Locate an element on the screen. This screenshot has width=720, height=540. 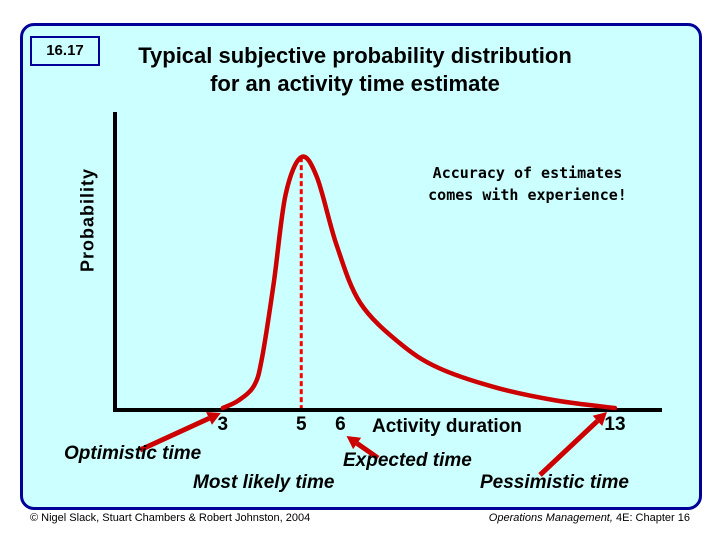
note-line-2: comes with experience! is located at coordinates (527, 195).